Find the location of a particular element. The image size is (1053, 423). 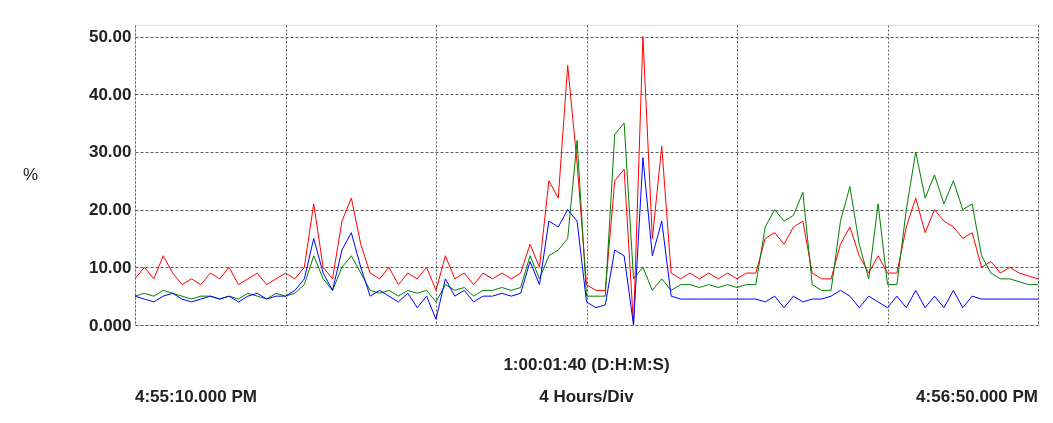

text: 4 Hours/Div is located at coordinates (587, 396).